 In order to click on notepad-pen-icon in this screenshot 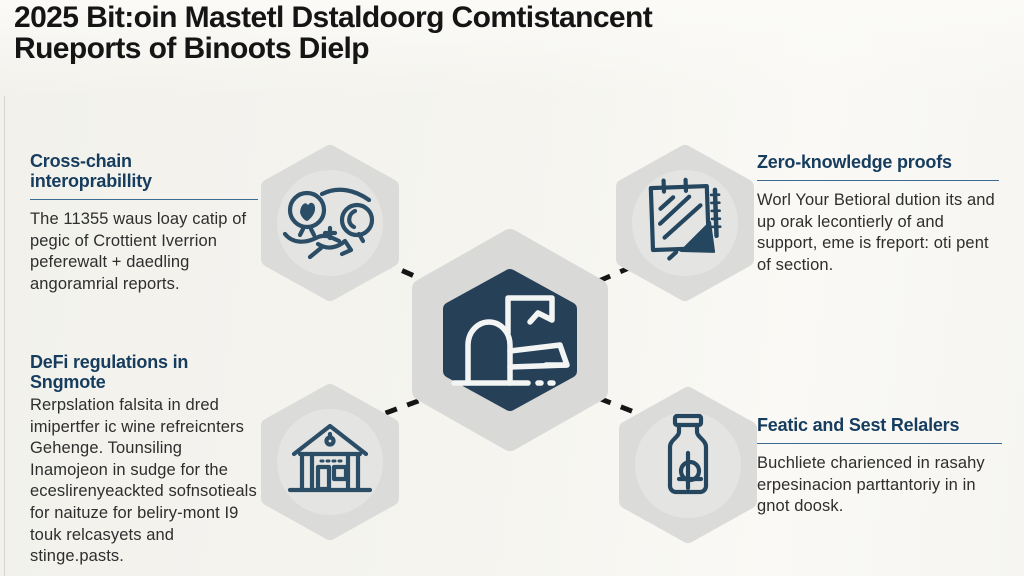, I will do `click(685, 219)`.